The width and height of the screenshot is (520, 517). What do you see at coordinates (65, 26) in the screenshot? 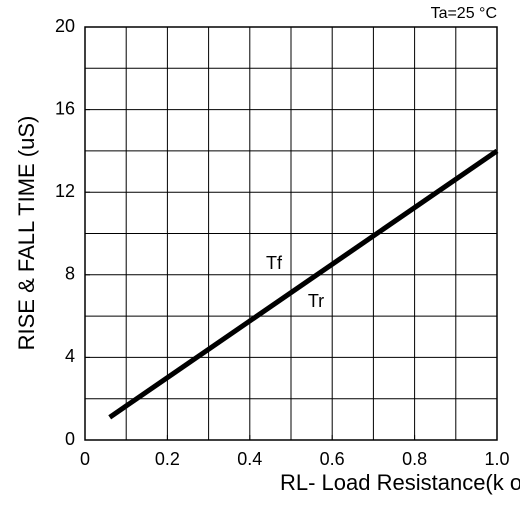
I see `y-tick-label: 20` at bounding box center [65, 26].